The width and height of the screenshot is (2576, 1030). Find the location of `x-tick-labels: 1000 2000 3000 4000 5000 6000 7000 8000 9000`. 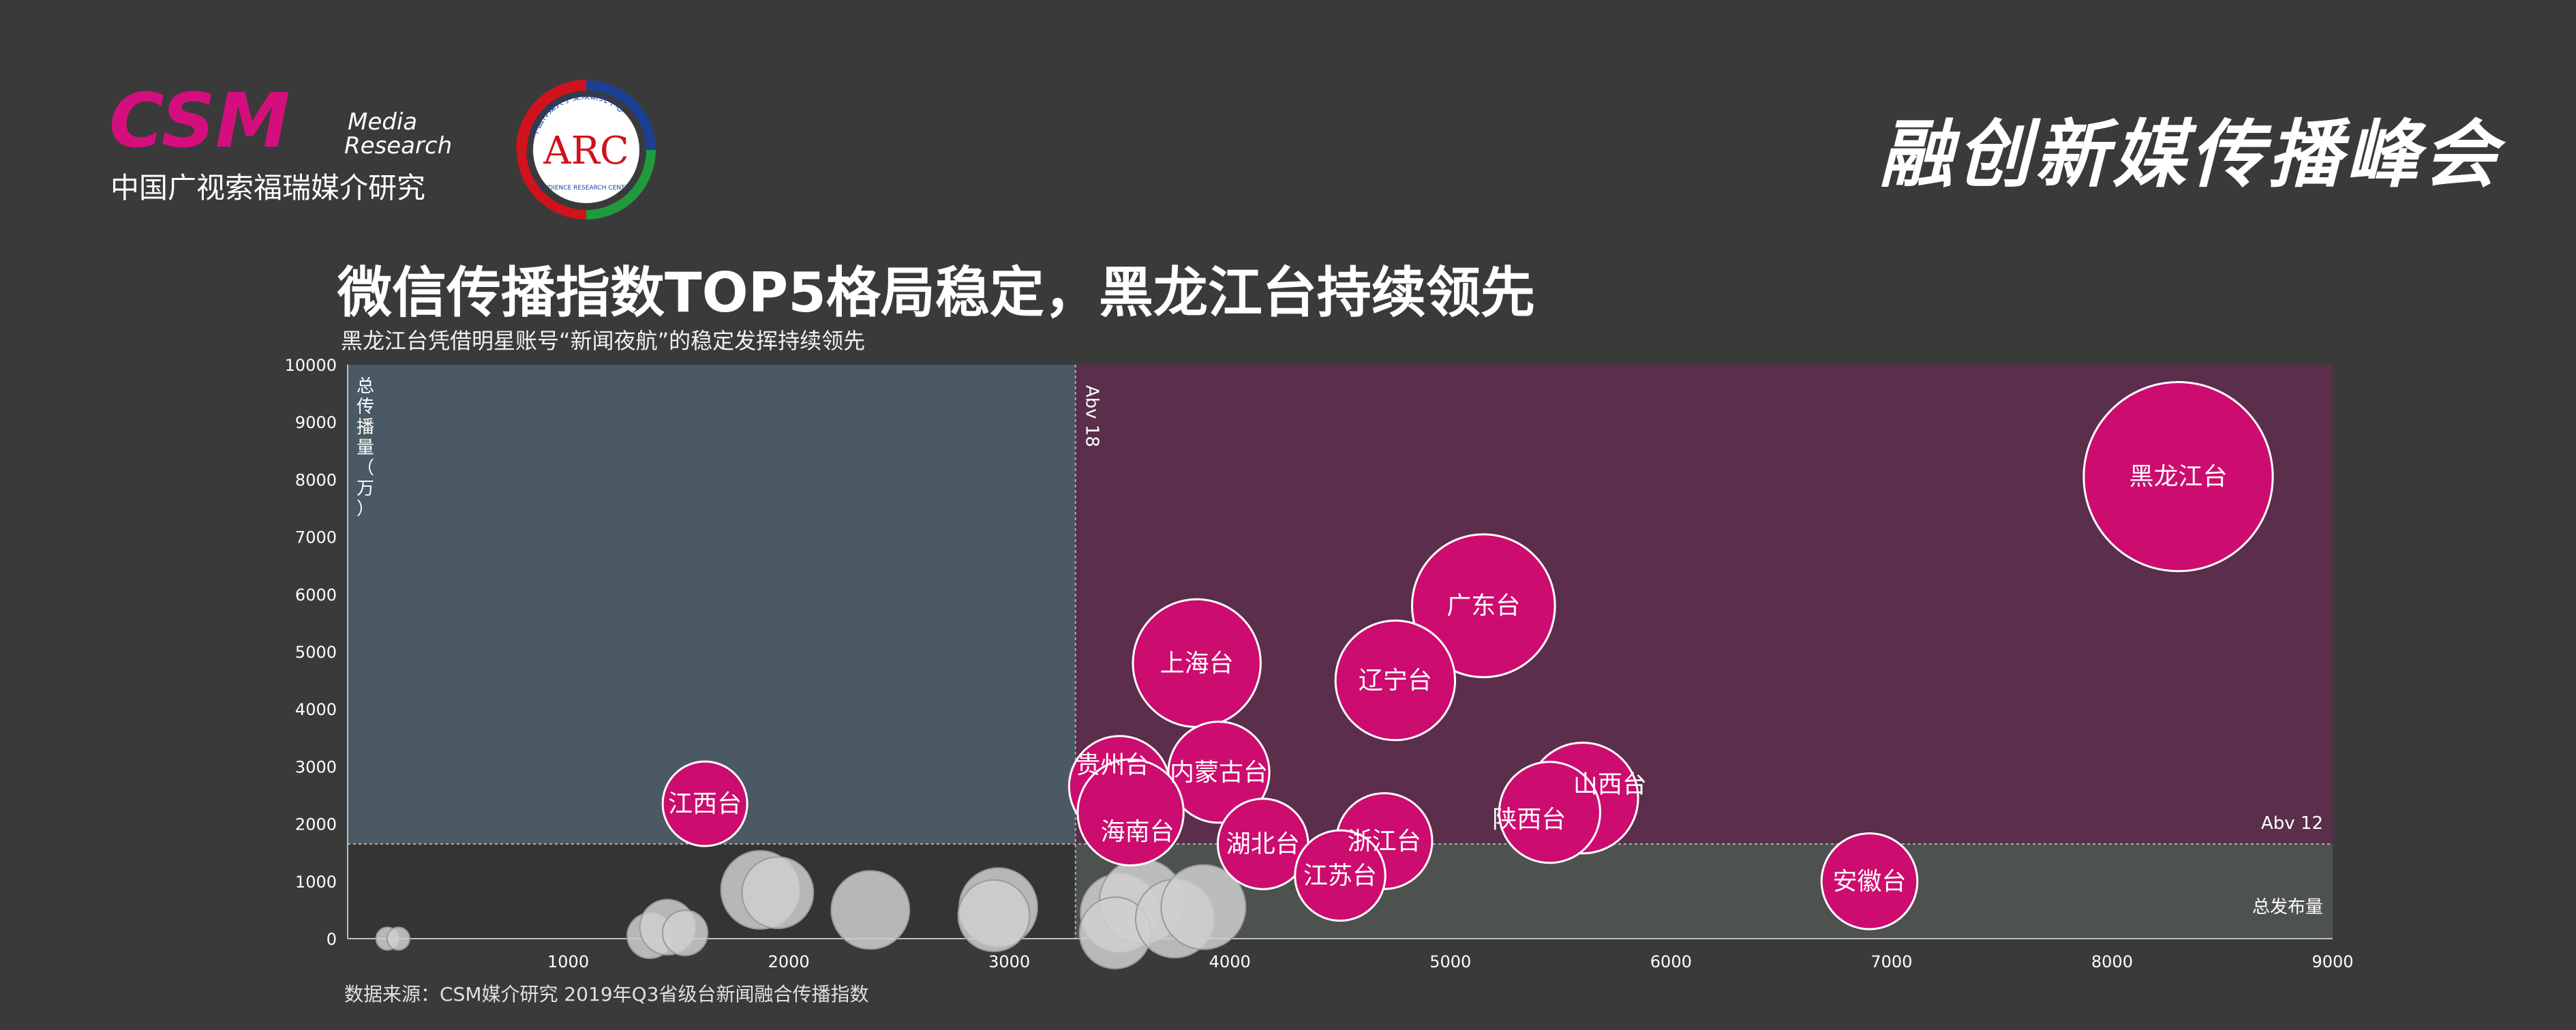

x-tick-labels: 1000 2000 3000 4000 5000 6000 7000 8000 9000 is located at coordinates (1450, 961).